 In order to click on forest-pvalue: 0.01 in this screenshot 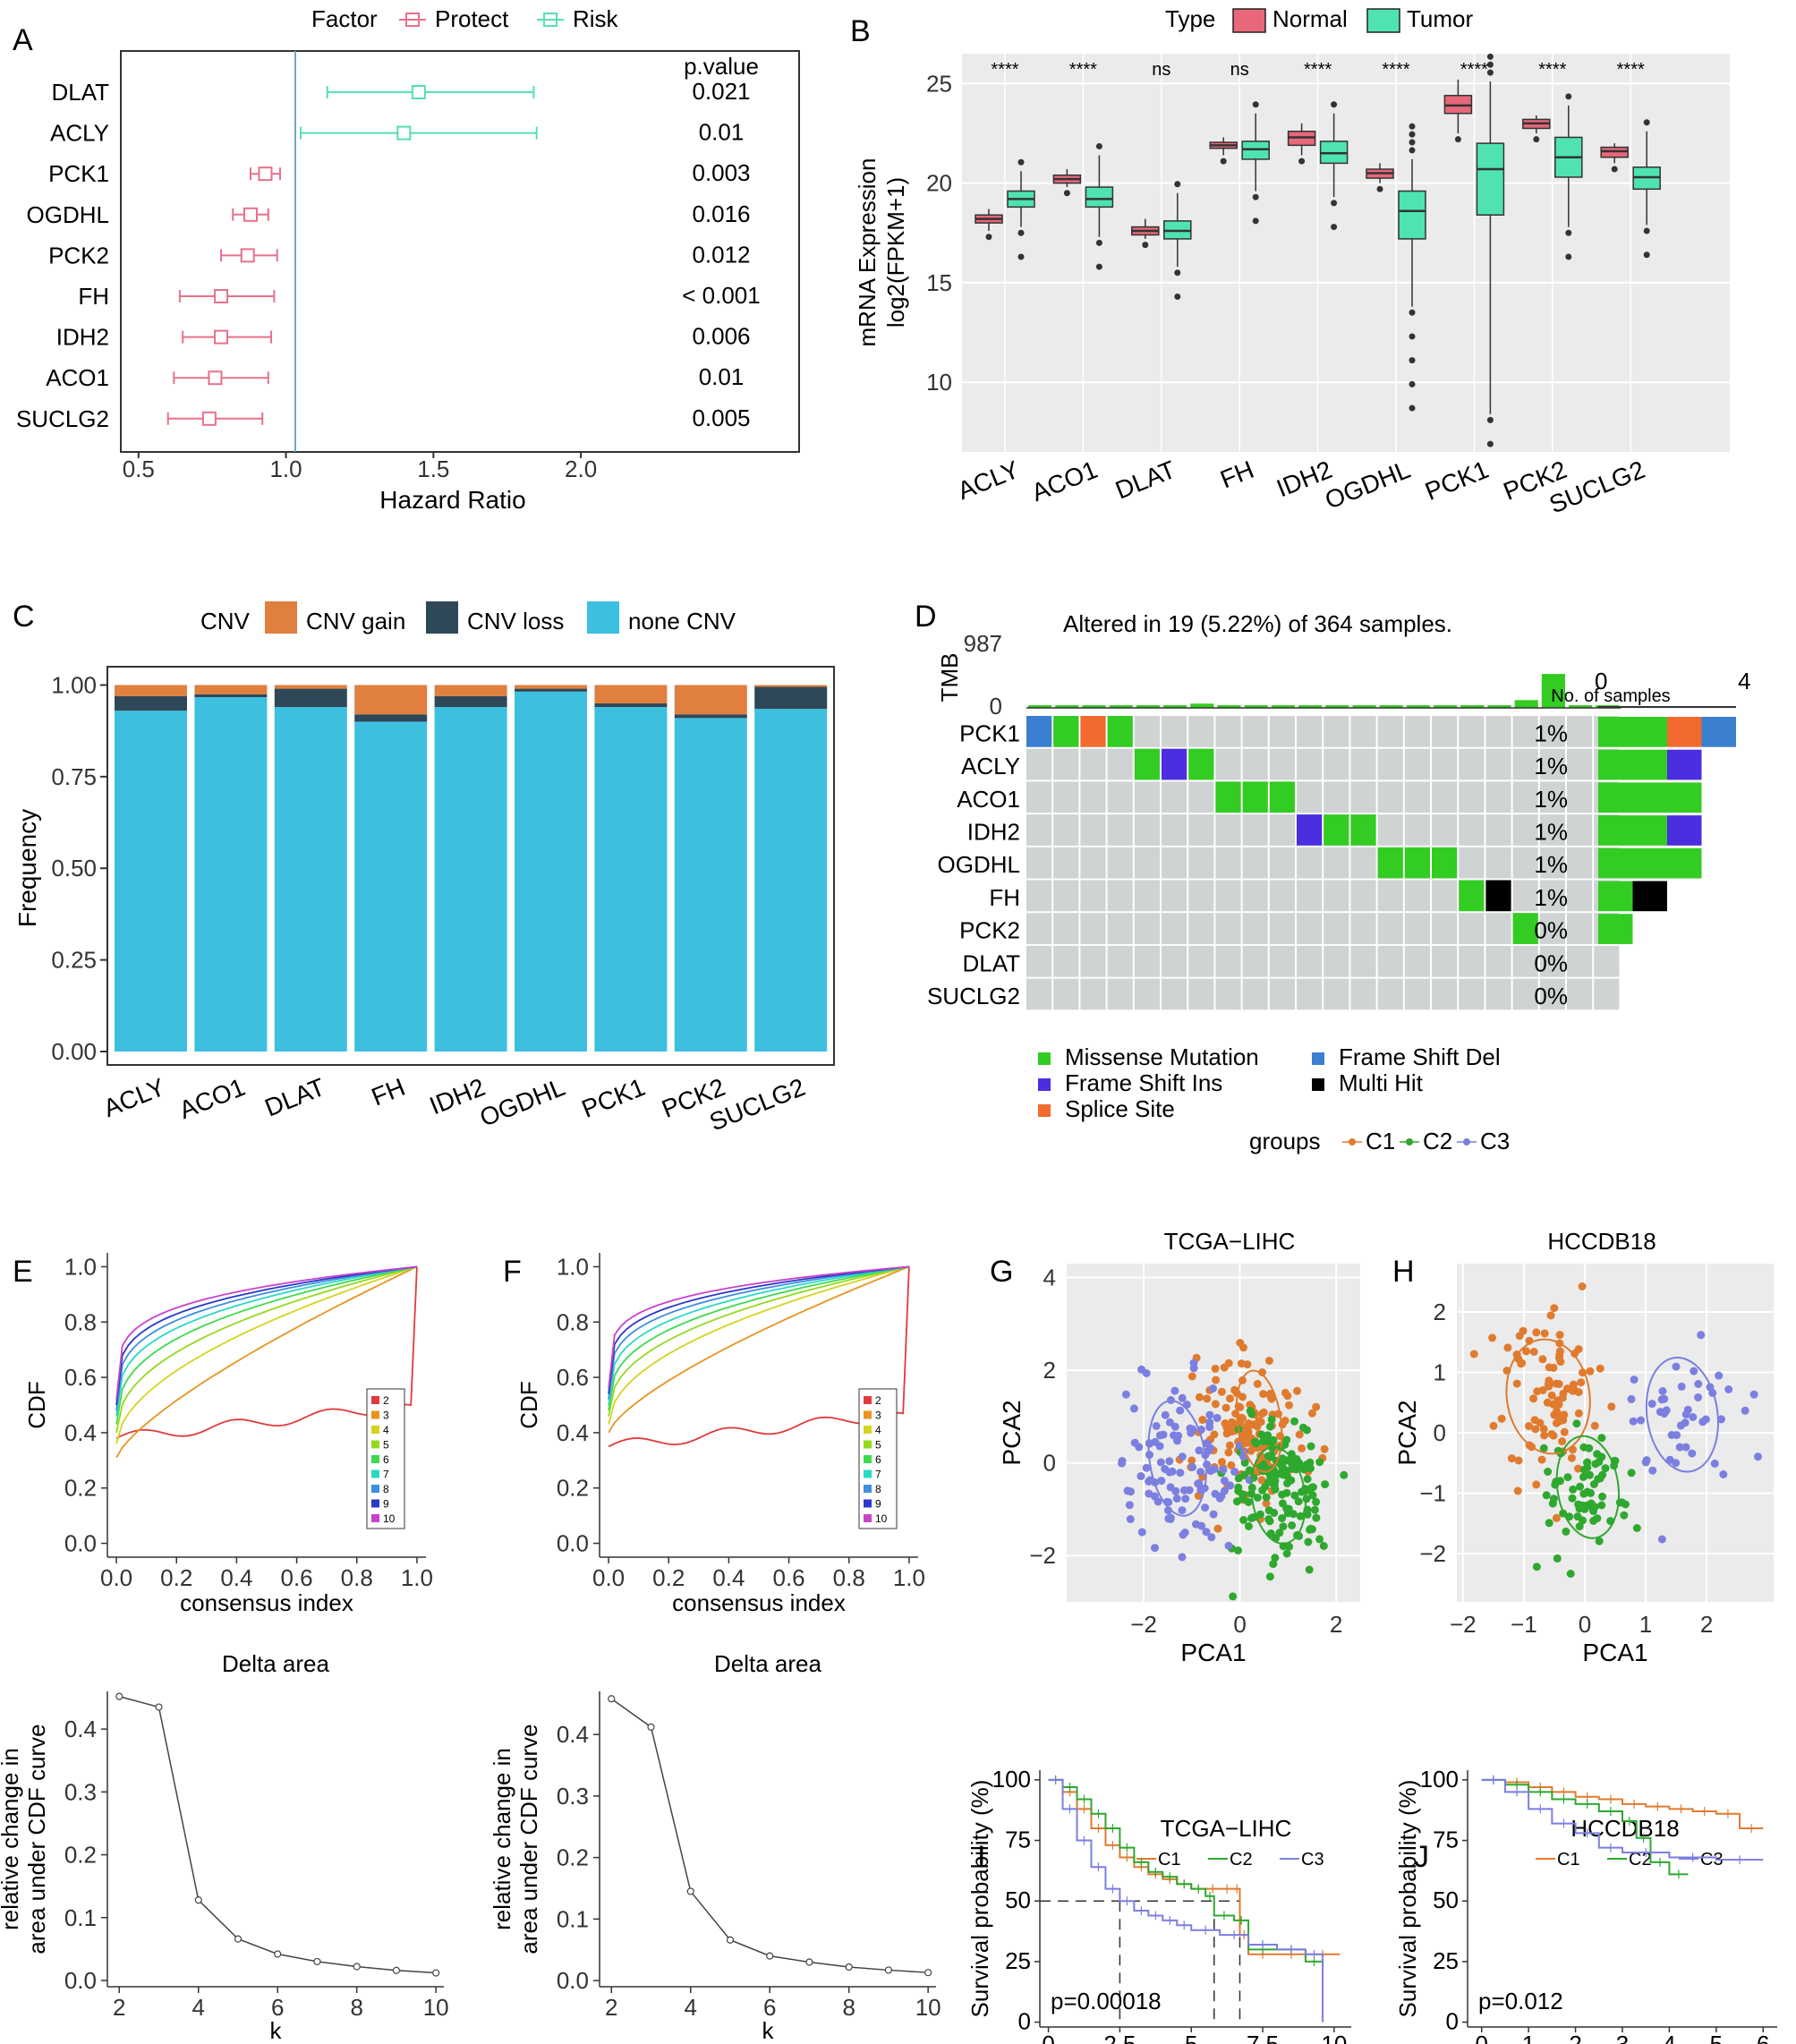, I will do `click(722, 376)`.